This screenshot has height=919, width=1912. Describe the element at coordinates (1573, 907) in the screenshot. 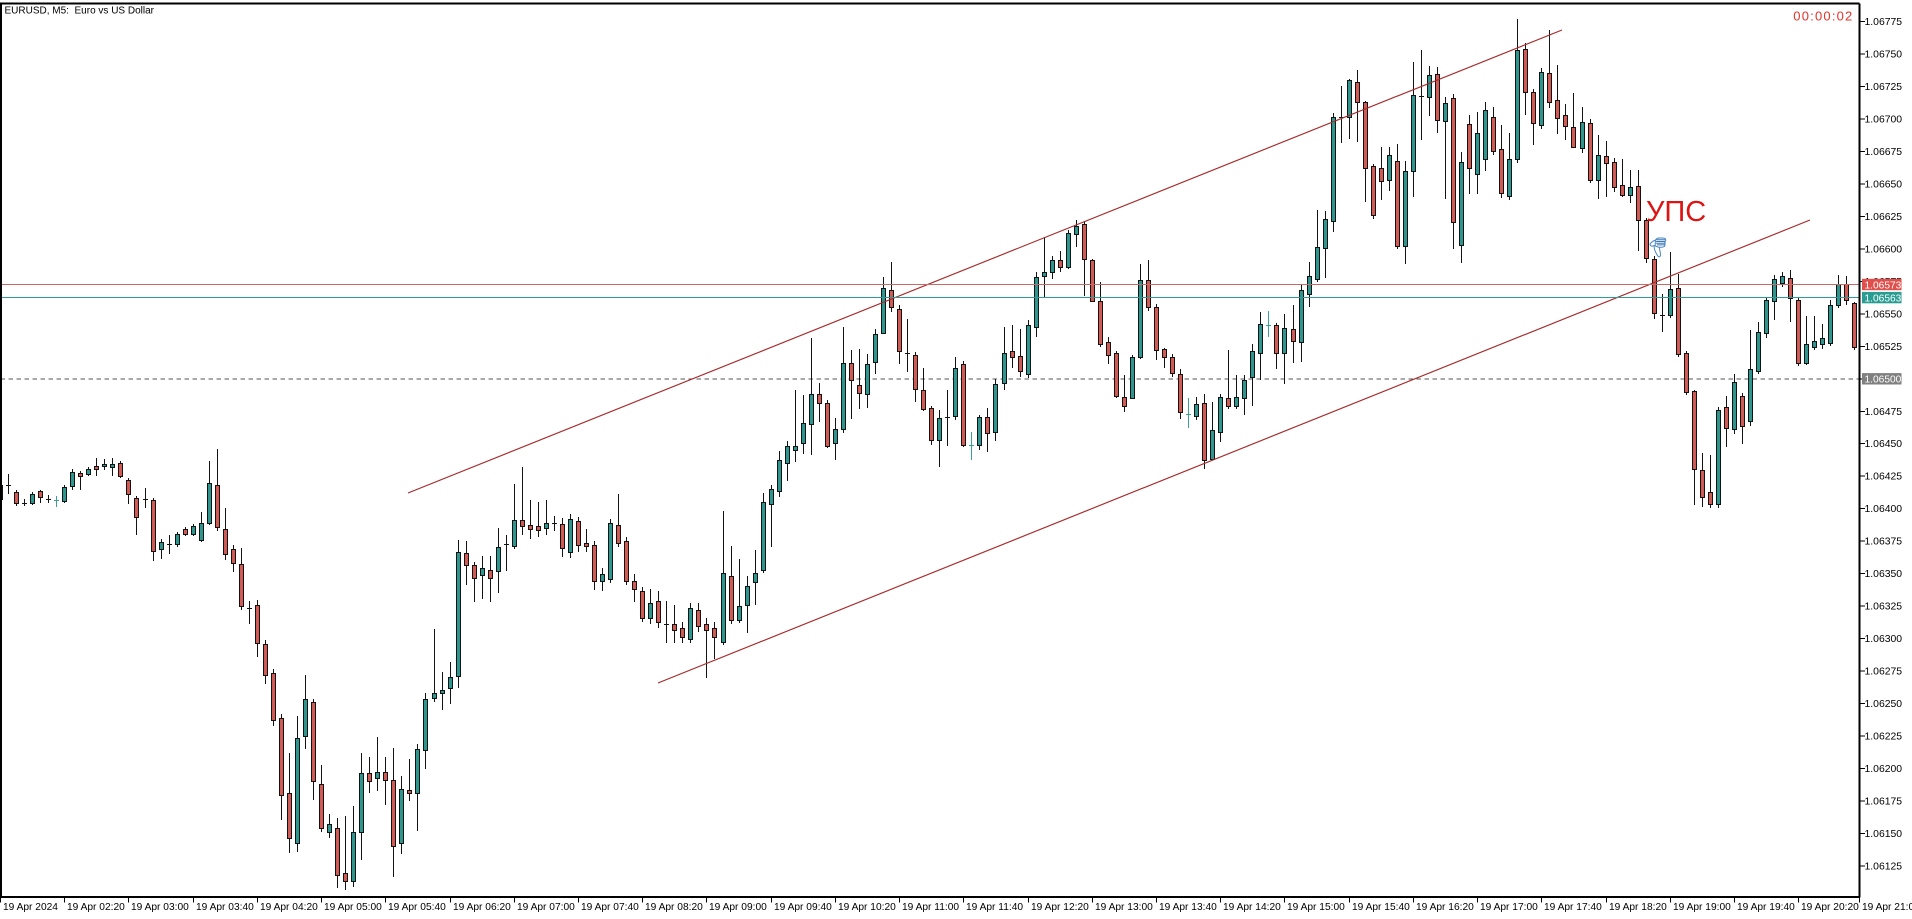

I see `svg-text: 19 Apr 17:40` at that location.